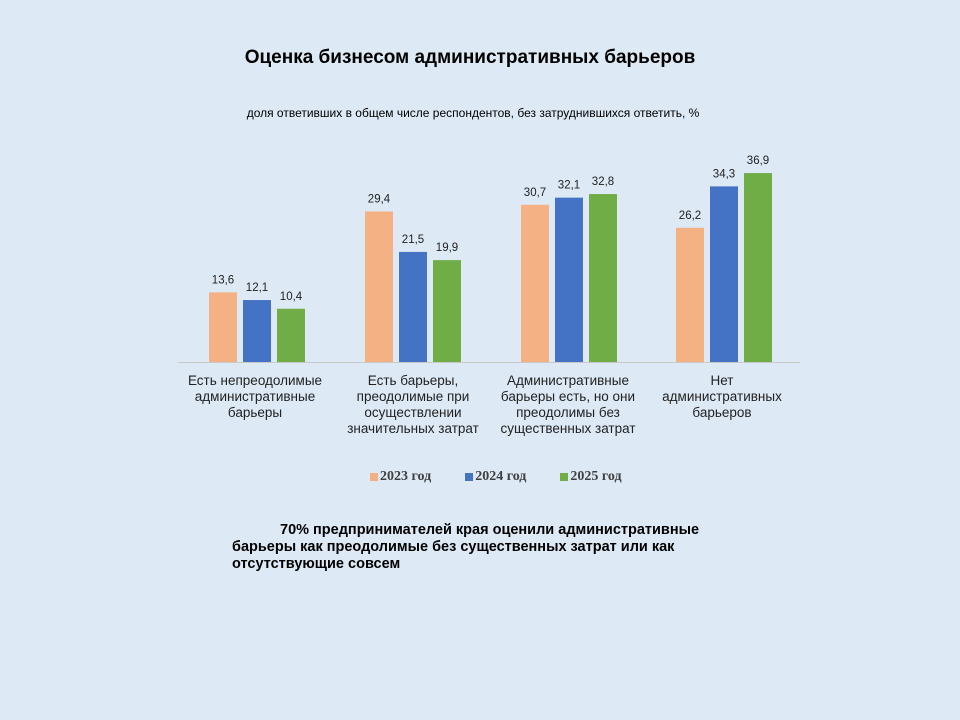  I want to click on data-label: 32,1, so click(569, 186).